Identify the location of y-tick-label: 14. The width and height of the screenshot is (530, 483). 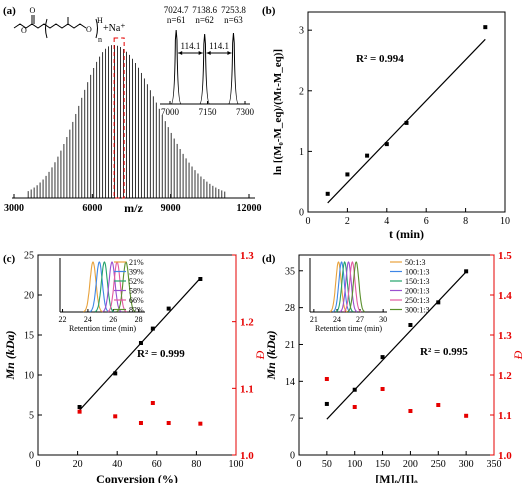
(290, 382).